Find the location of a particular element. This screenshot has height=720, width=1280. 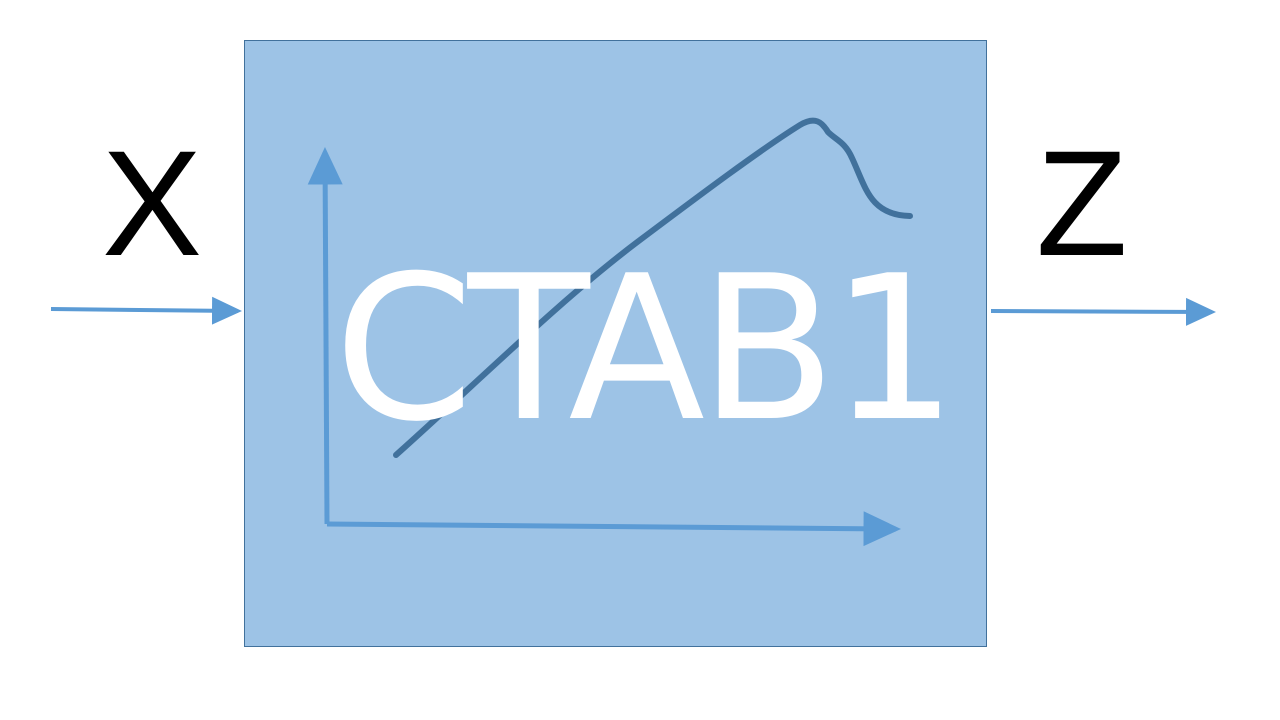

input-arrow is located at coordinates (146, 310).